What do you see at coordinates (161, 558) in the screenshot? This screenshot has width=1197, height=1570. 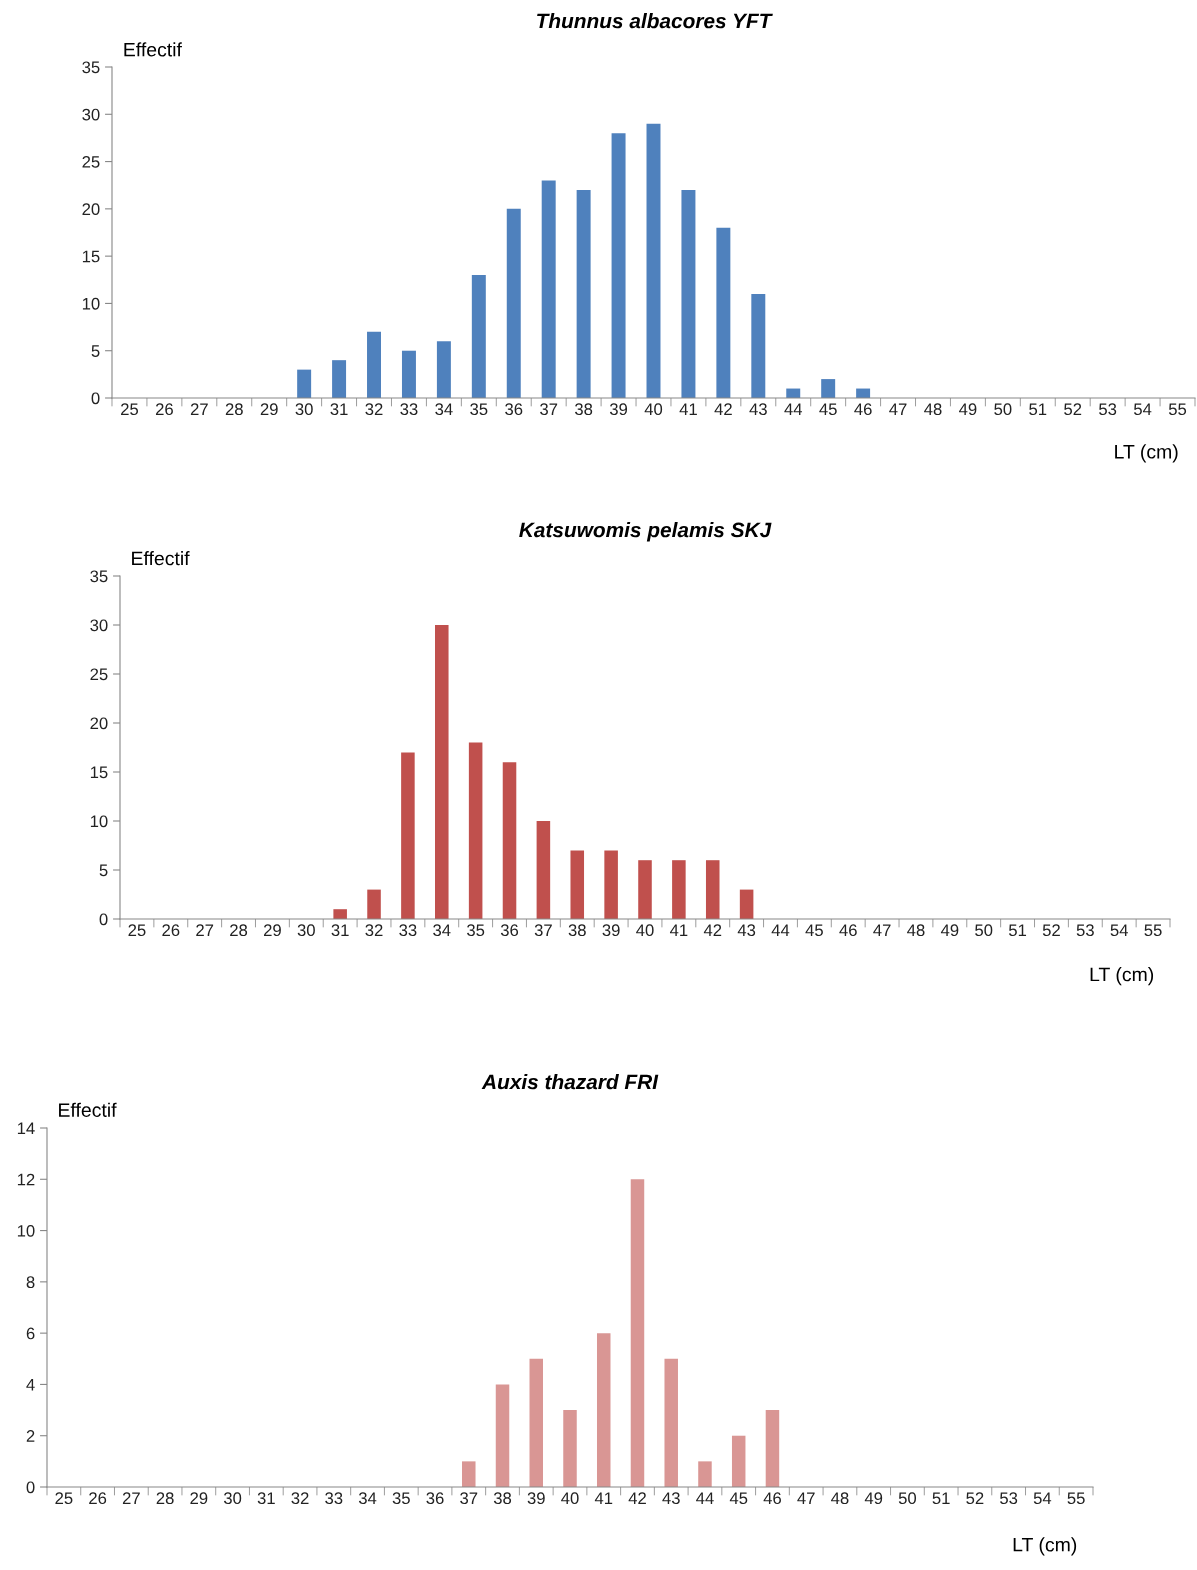 I see `y-axis-title: Effectif` at bounding box center [161, 558].